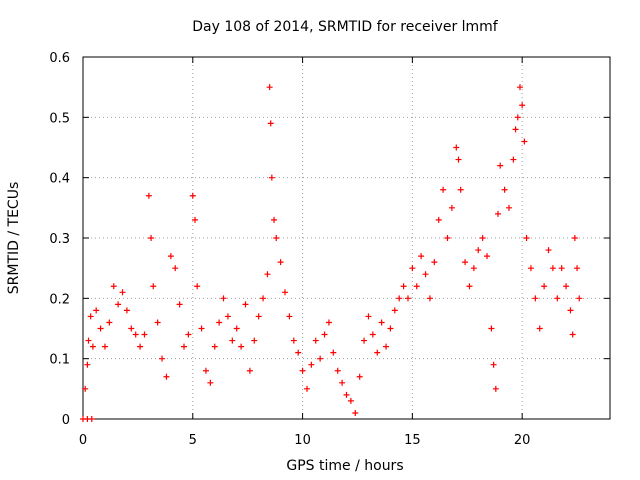 The image size is (640, 480). I want to click on y-axis-label: SRMTID / TECUs, so click(14, 238).